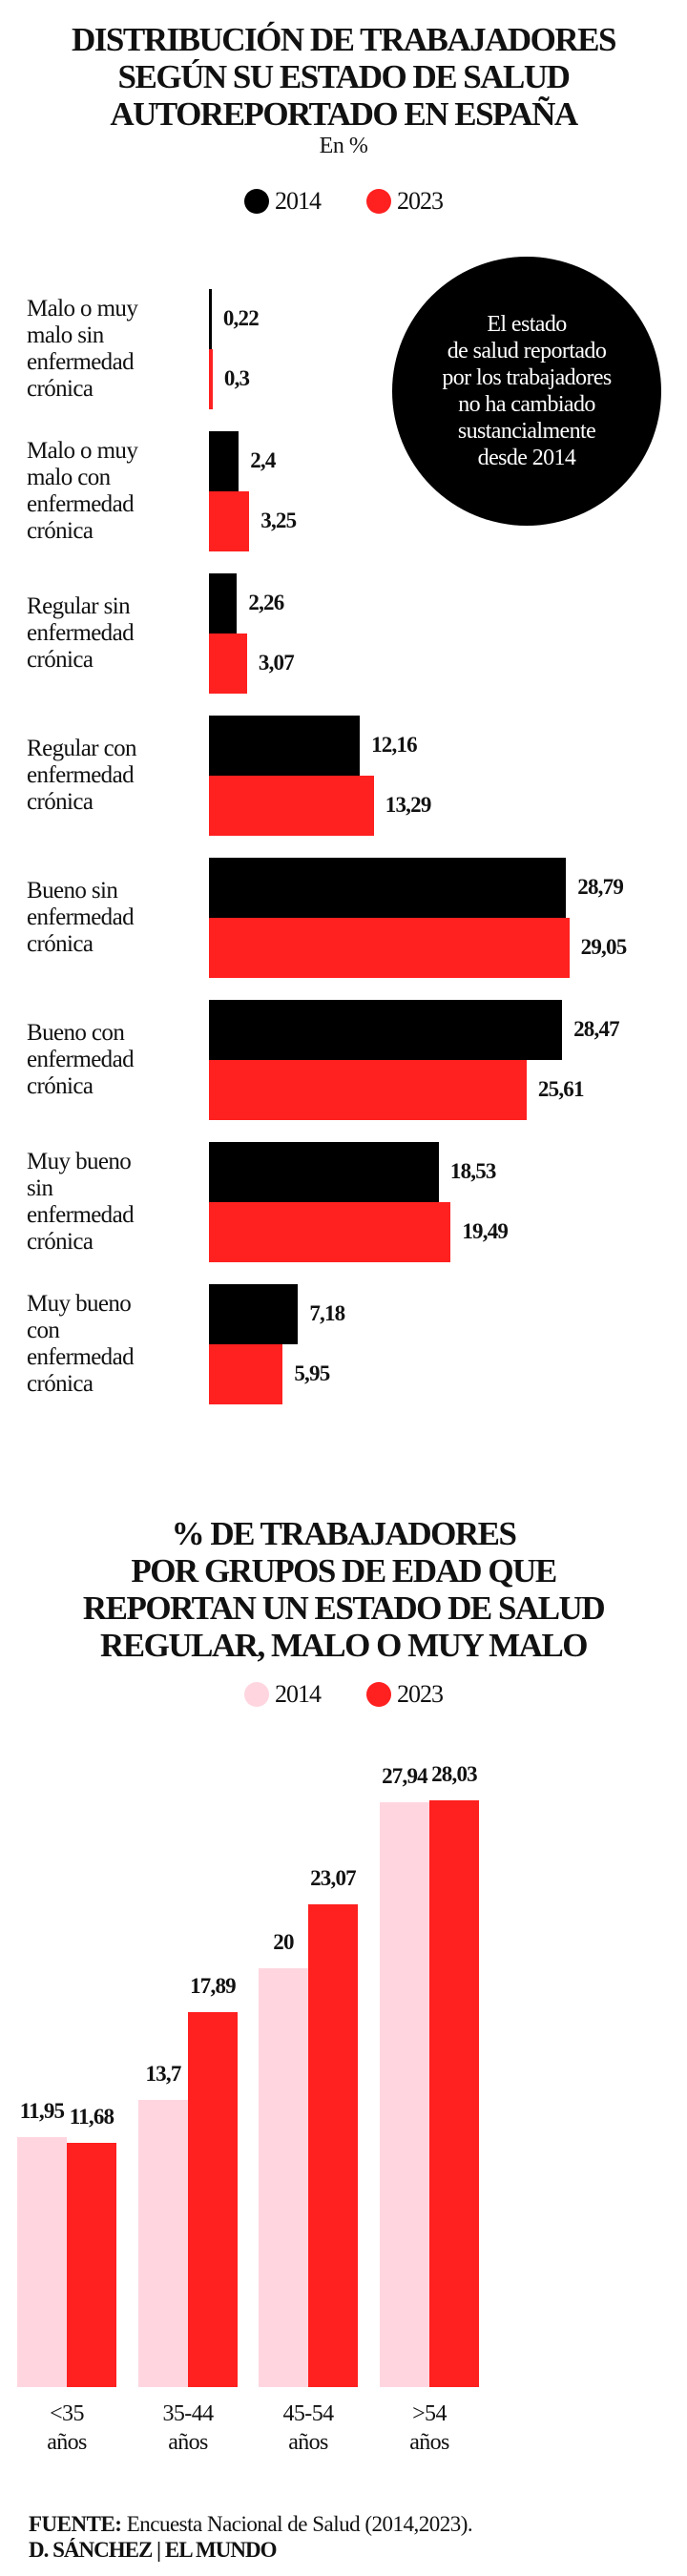 This screenshot has width=687, height=2576. What do you see at coordinates (82, 748) in the screenshot?
I see `category-label-line: Regular con` at bounding box center [82, 748].